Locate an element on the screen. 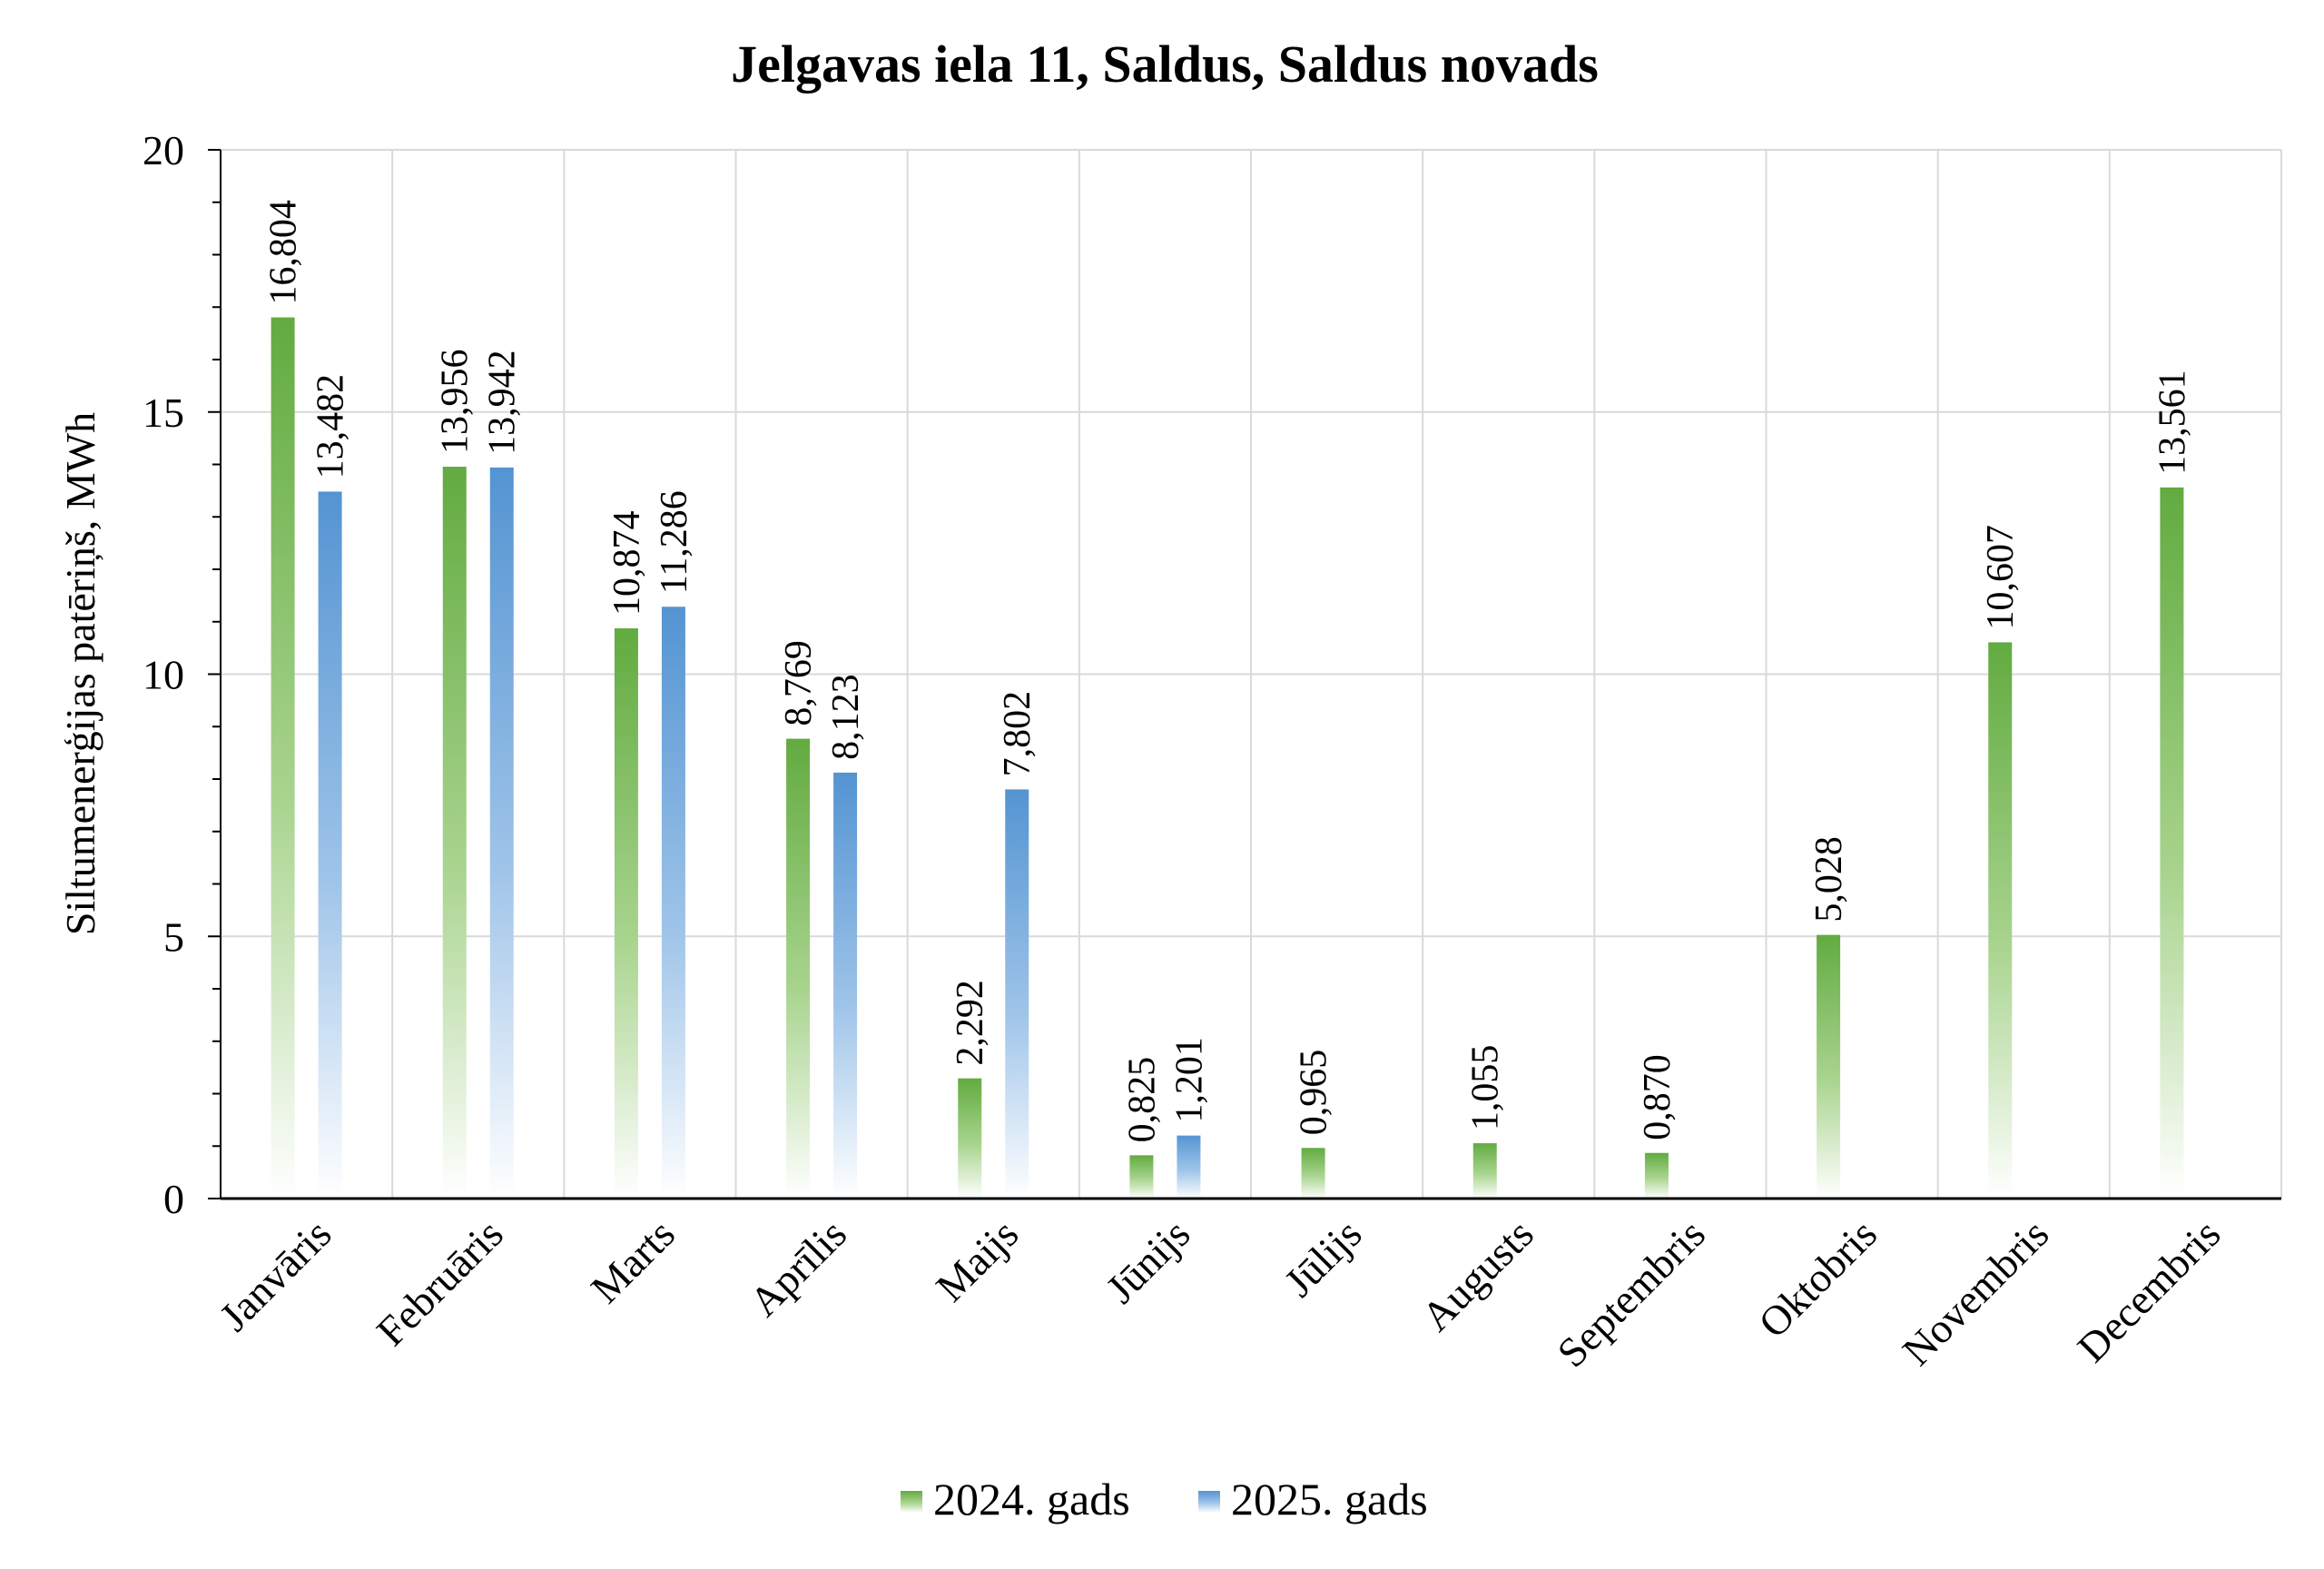 The height and width of the screenshot is (1569, 2324). legend-label-2024: 2024. gads is located at coordinates (1031, 1499).